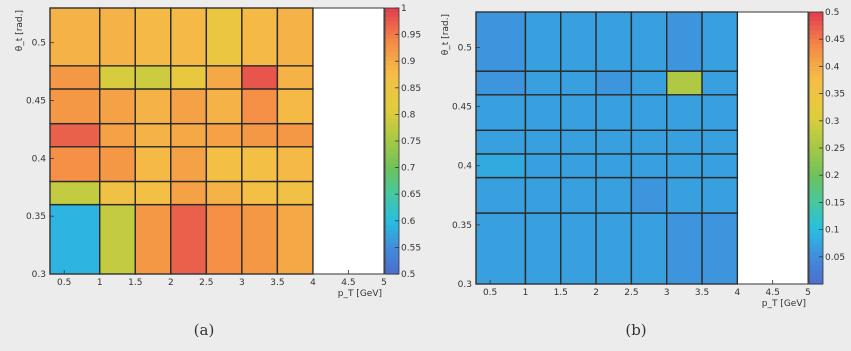 This screenshot has height=351, width=851. I want to click on colorbar-tick-label: 0.05, so click(835, 258).